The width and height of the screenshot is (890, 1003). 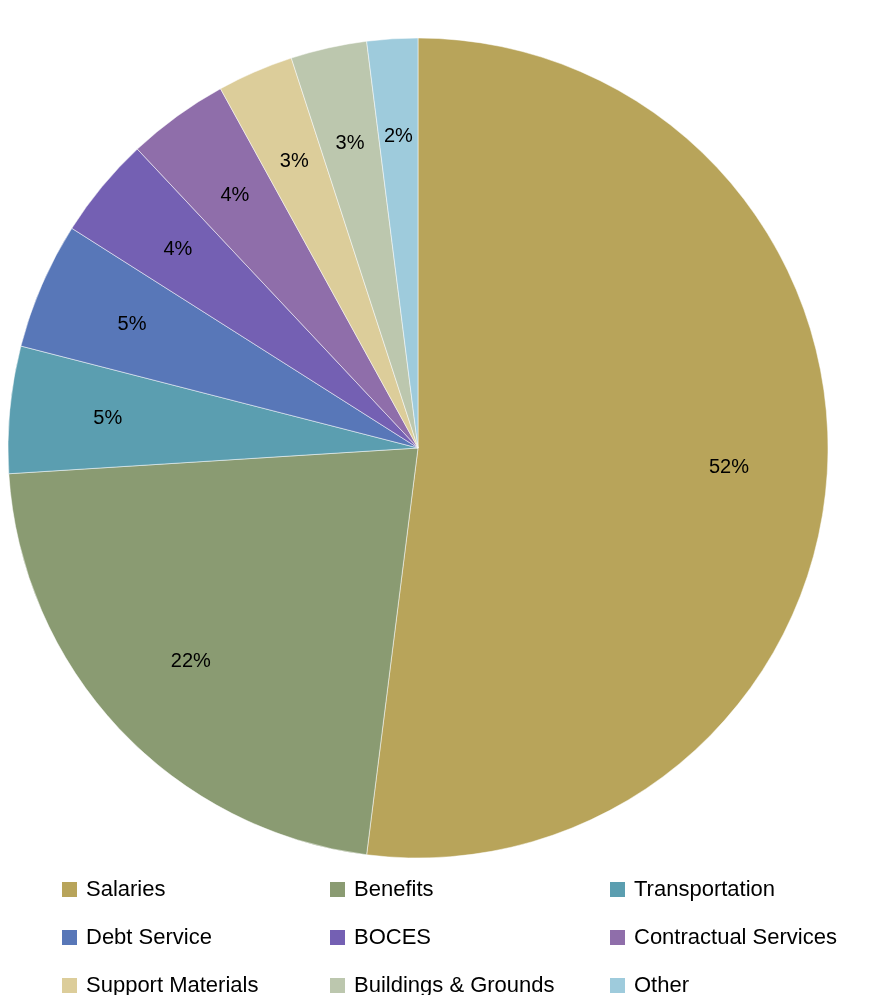 I want to click on legend-label: Other, so click(x=662, y=984).